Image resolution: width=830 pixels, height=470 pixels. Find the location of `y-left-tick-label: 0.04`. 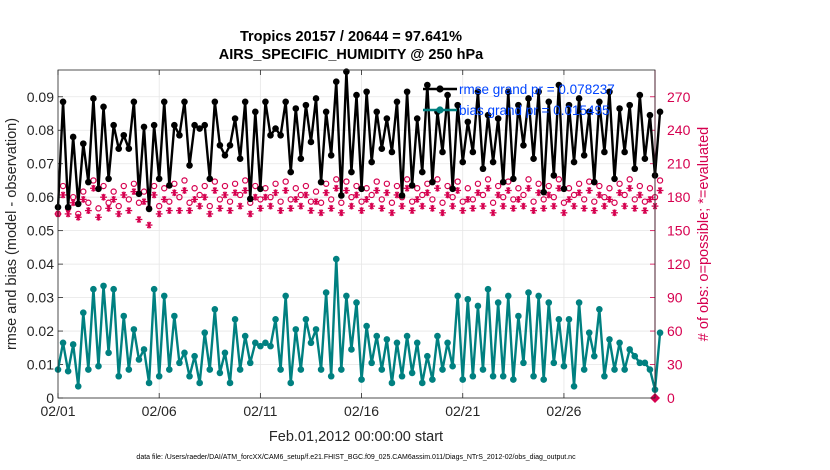

y-left-tick-label: 0.04 is located at coordinates (40, 264).